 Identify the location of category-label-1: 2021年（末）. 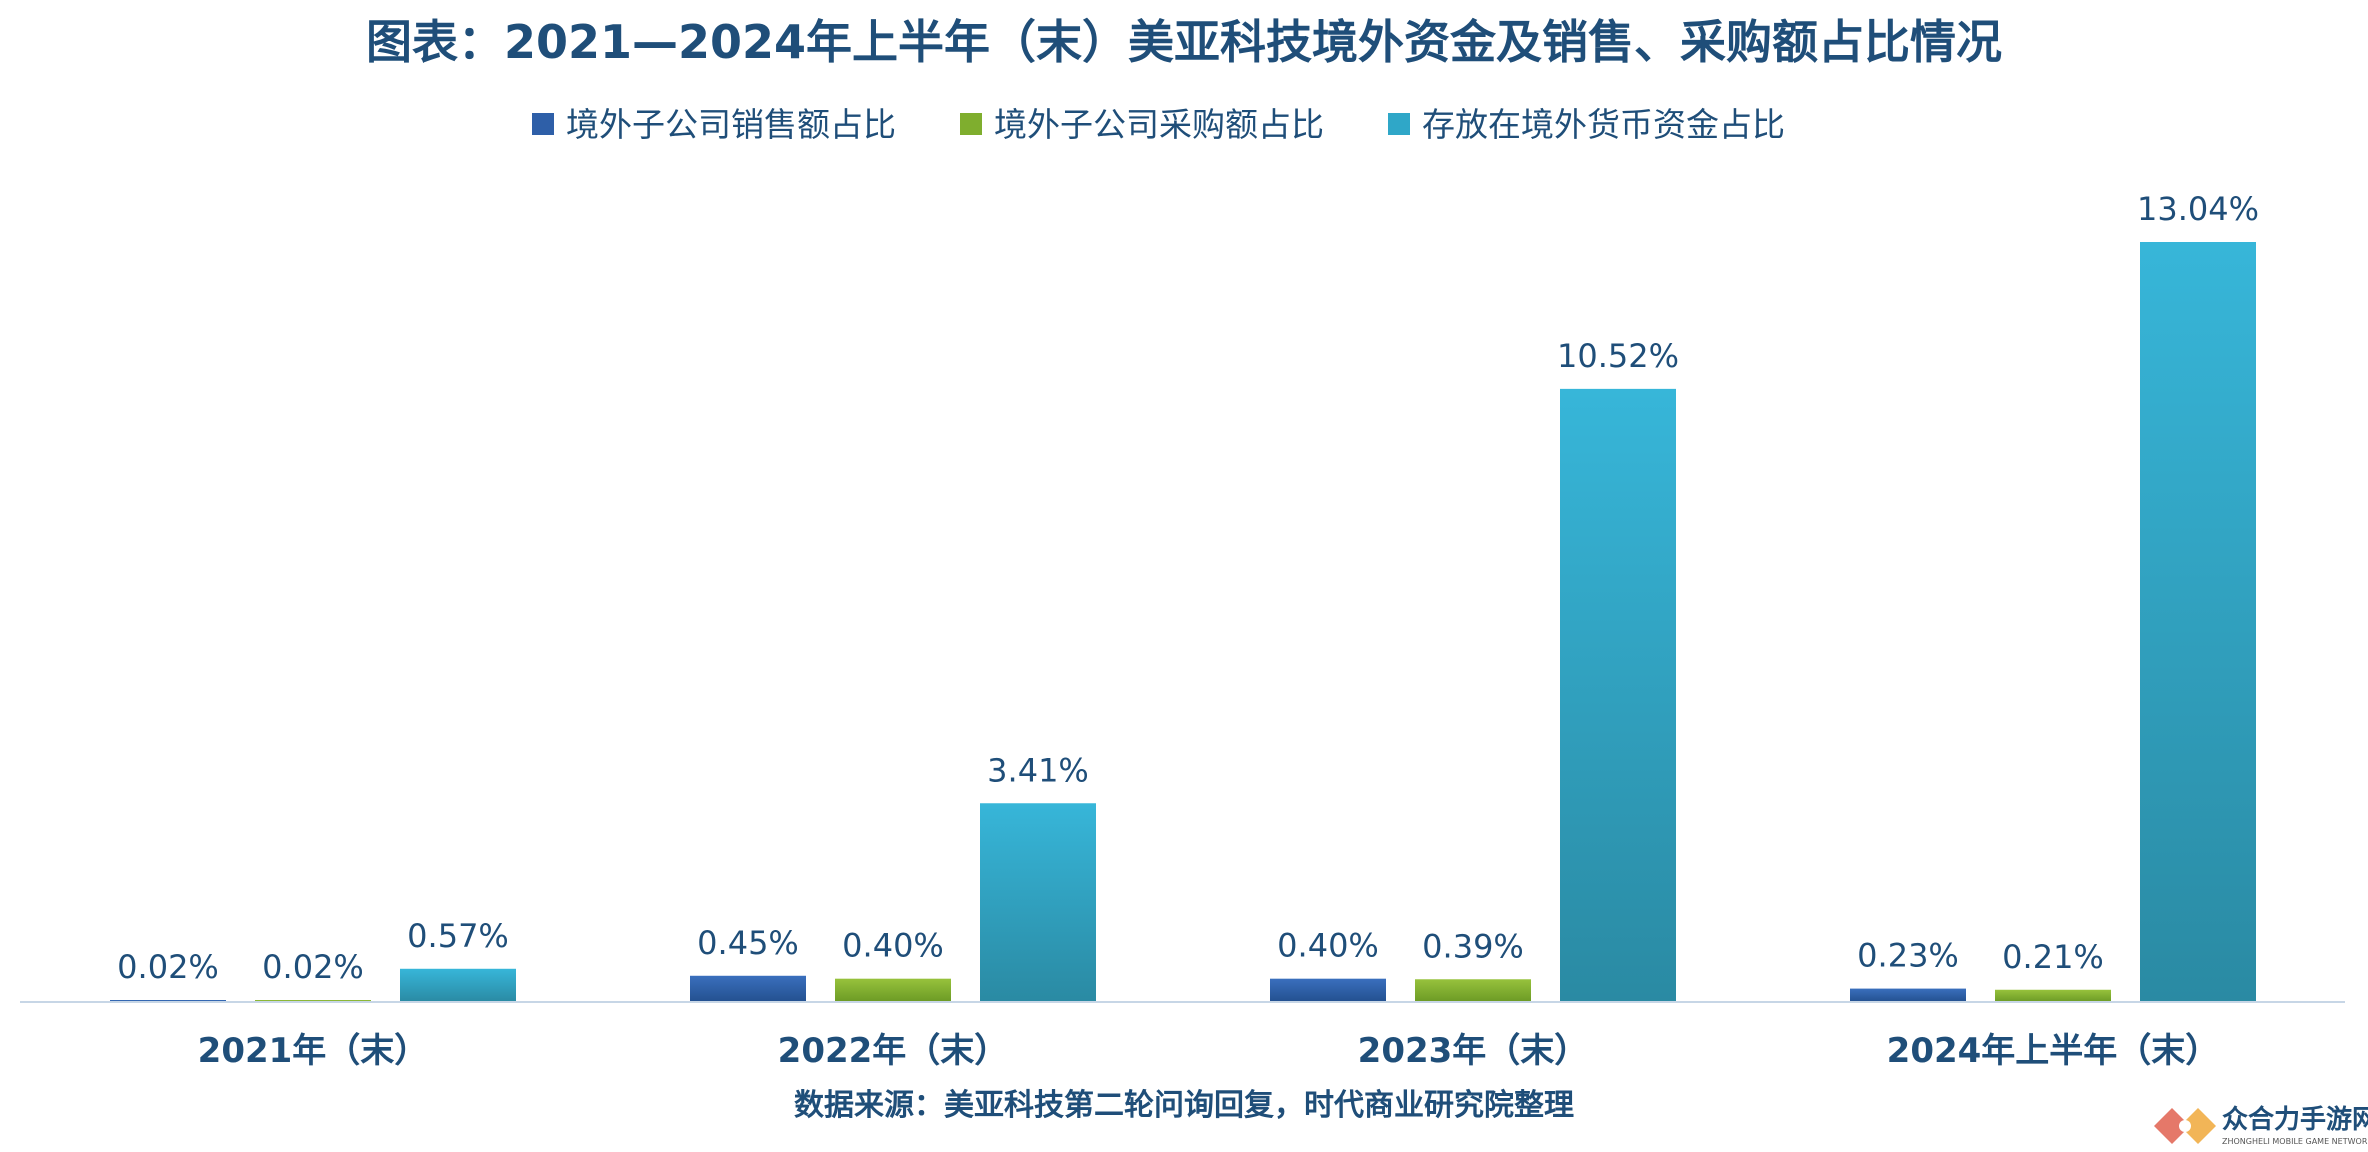
(313, 1051).